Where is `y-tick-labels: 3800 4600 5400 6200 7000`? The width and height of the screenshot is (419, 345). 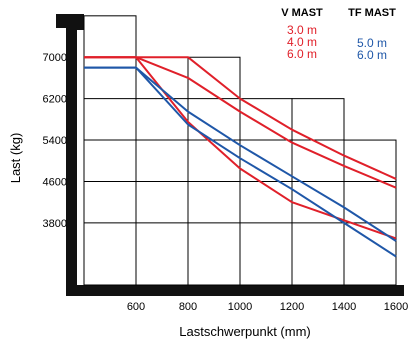 y-tick-labels: 3800 4600 5400 6200 7000 is located at coordinates (55, 141).